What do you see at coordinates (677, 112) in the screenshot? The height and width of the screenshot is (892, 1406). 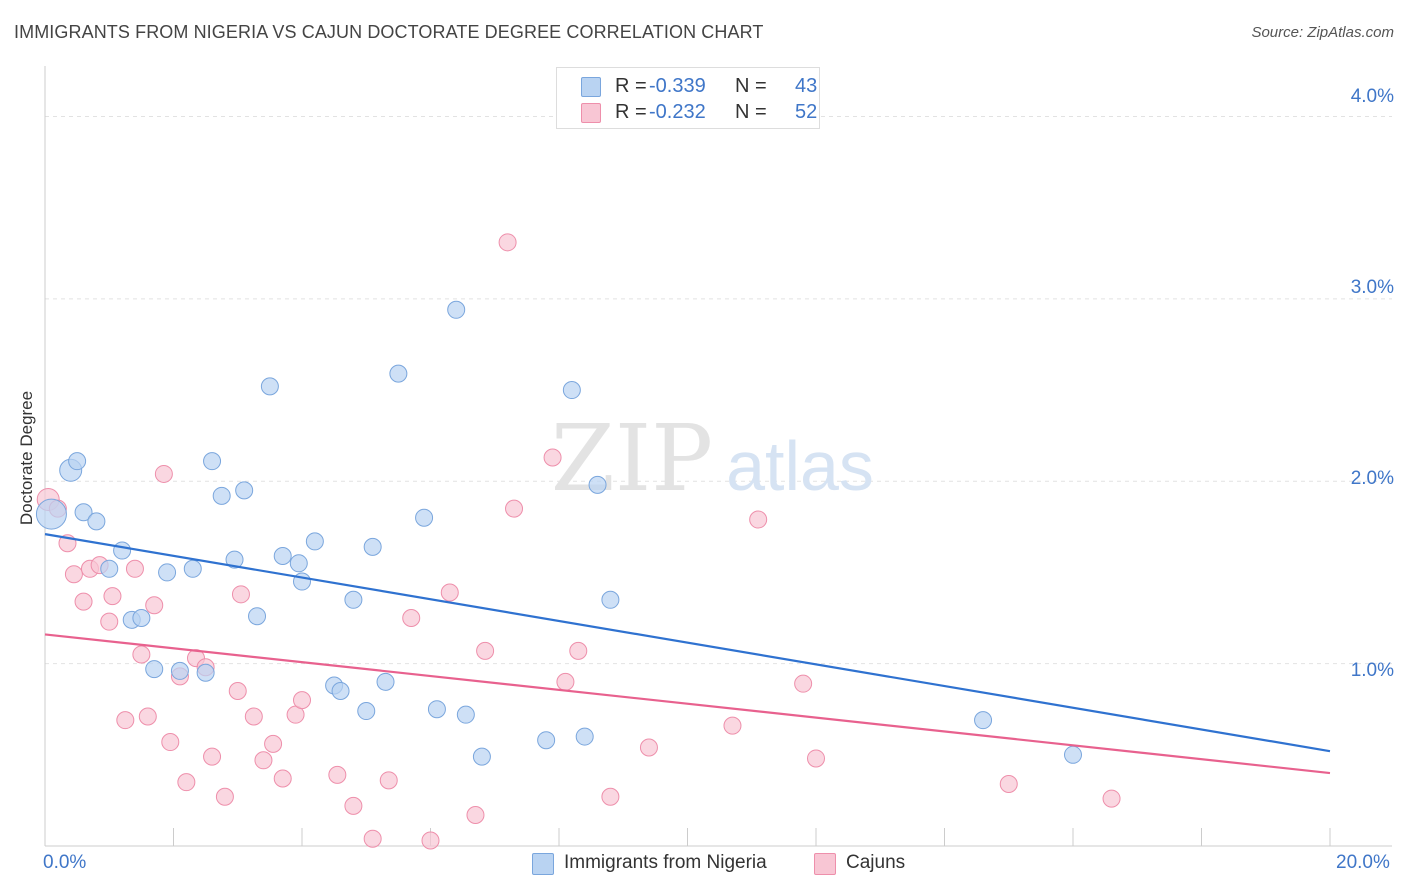 I see `r-value: -0.232` at bounding box center [677, 112].